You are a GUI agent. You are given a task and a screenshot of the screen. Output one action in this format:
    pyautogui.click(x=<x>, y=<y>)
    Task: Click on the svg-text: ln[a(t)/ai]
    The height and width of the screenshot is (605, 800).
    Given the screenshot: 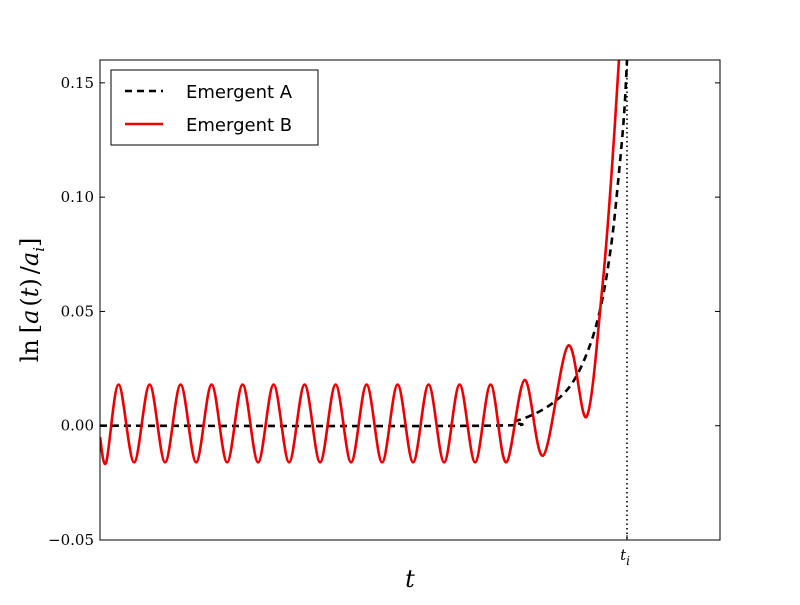 What is the action you would take?
    pyautogui.click(x=32, y=300)
    